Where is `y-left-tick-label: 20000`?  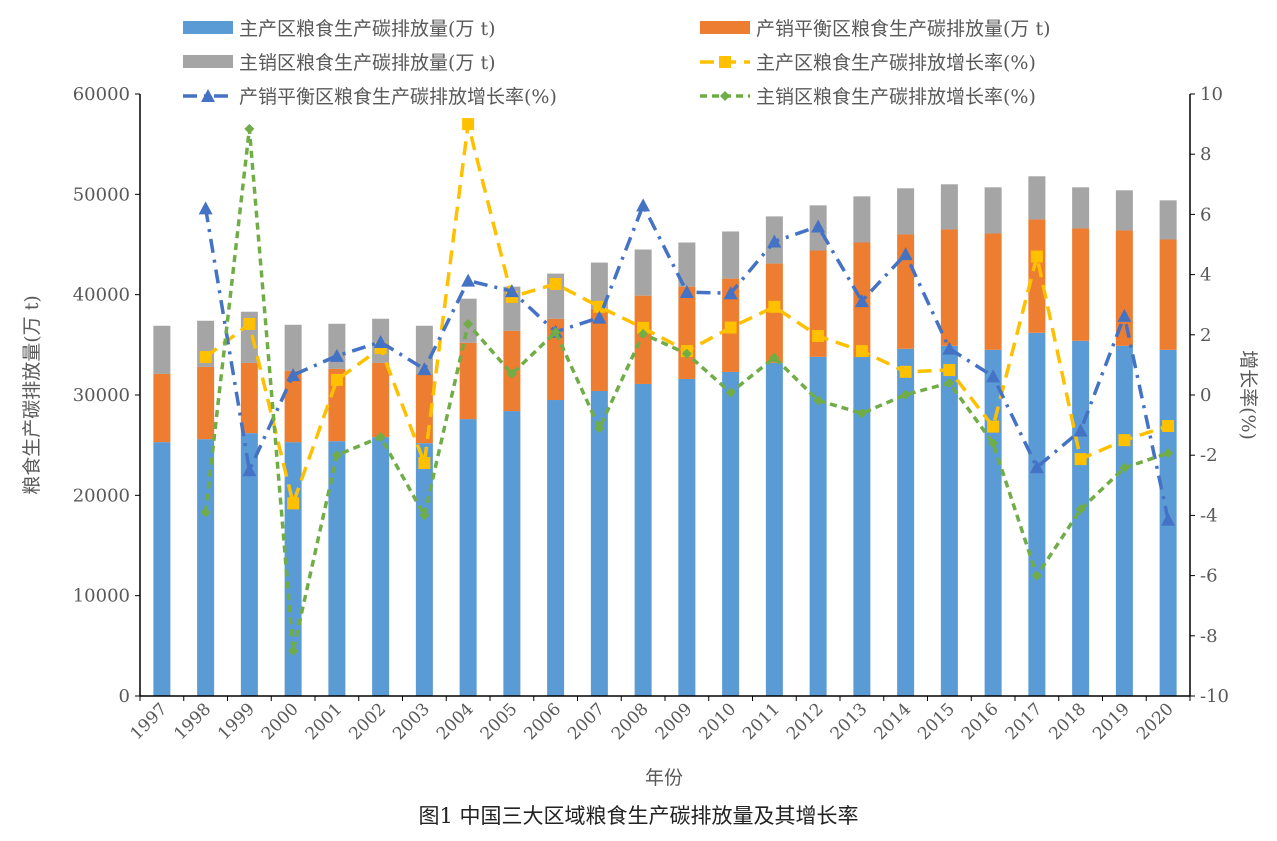
y-left-tick-label: 20000 is located at coordinates (101, 495).